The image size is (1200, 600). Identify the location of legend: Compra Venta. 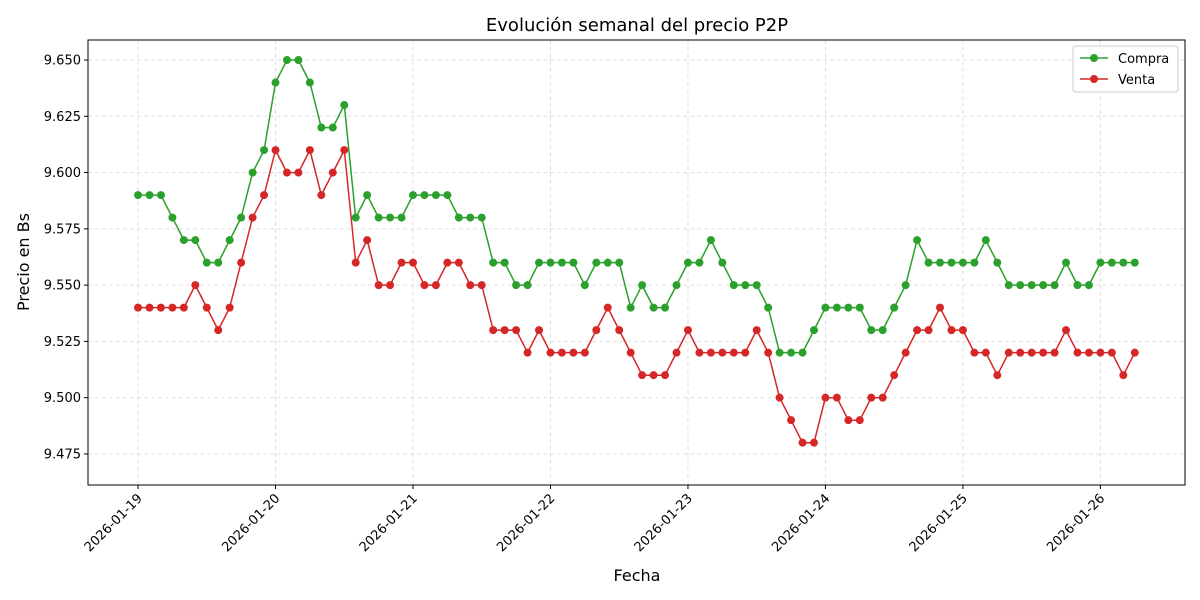
(1125, 69).